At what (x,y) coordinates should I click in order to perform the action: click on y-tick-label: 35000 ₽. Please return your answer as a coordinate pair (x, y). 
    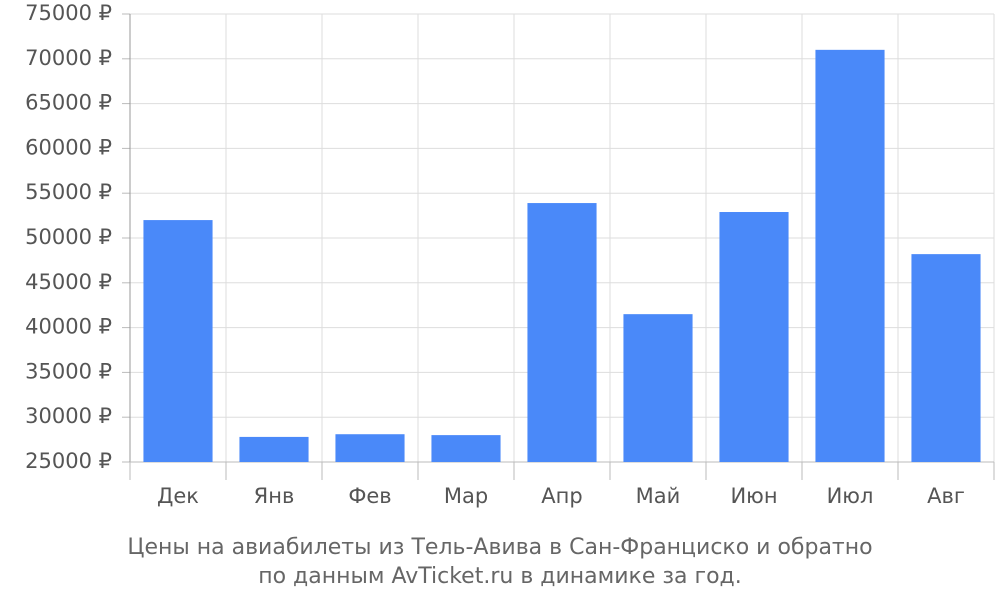
    Looking at the image, I should click on (68, 371).